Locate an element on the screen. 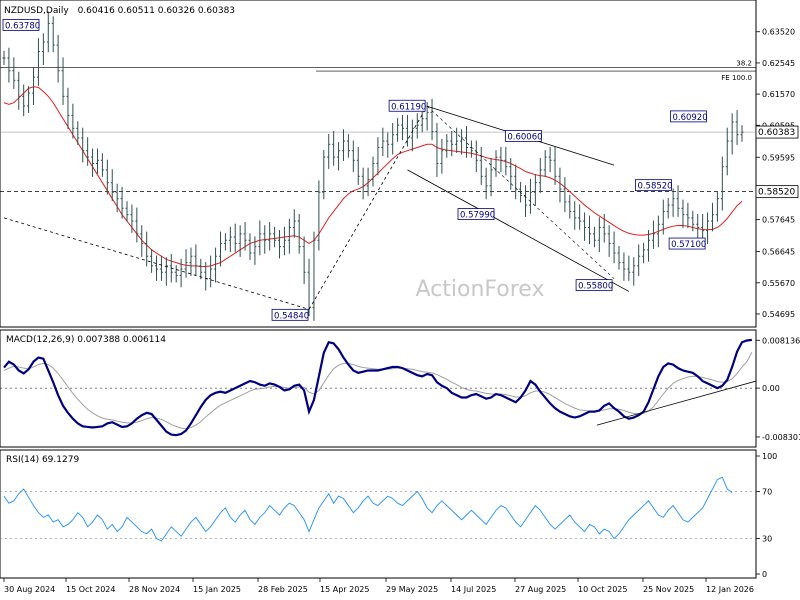 The height and width of the screenshot is (600, 800). rsi-tick-label: 0 is located at coordinates (764, 574).